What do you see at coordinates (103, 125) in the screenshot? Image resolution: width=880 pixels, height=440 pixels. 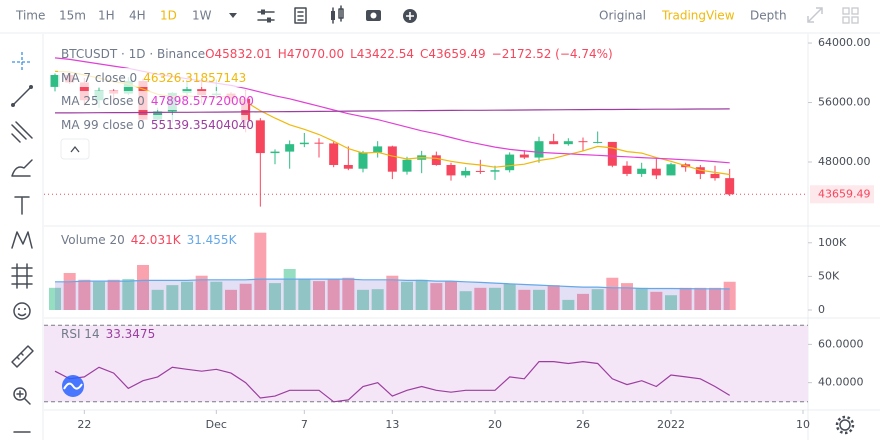 I see `ma-name: MA 99 close 0` at bounding box center [103, 125].